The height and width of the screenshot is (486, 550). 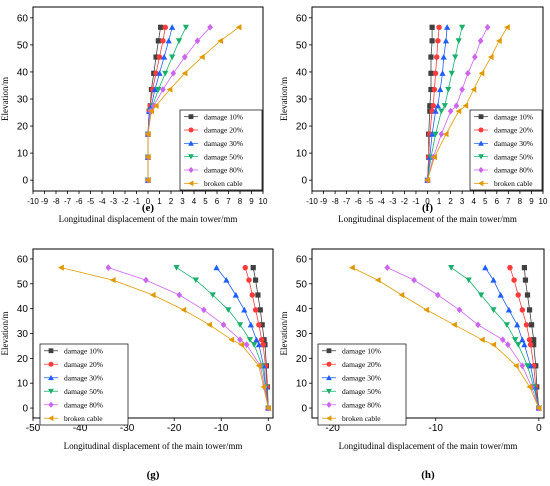 I want to click on x-tick-label: -1, so click(x=137, y=201).